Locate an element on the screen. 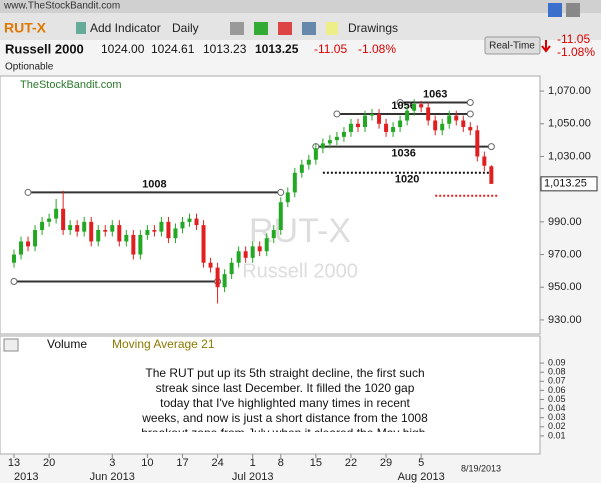 The height and width of the screenshot is (488, 601). x-tick-label: 3 is located at coordinates (112, 463).